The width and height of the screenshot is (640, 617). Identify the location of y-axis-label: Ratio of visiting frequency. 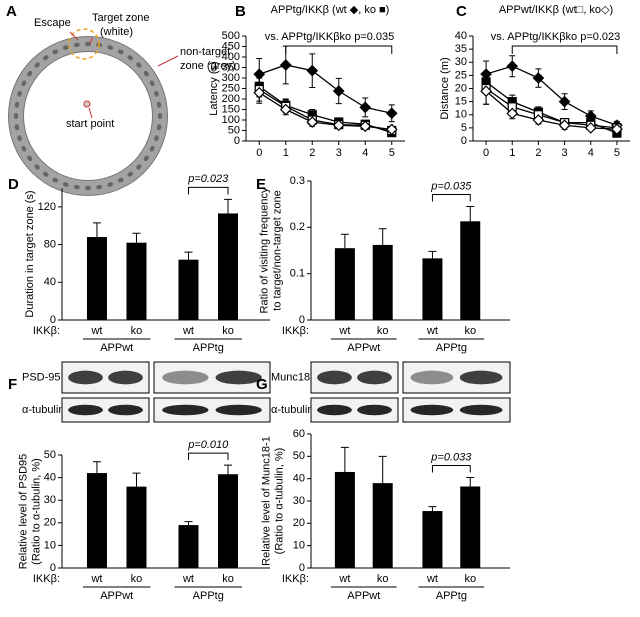
(264, 250).